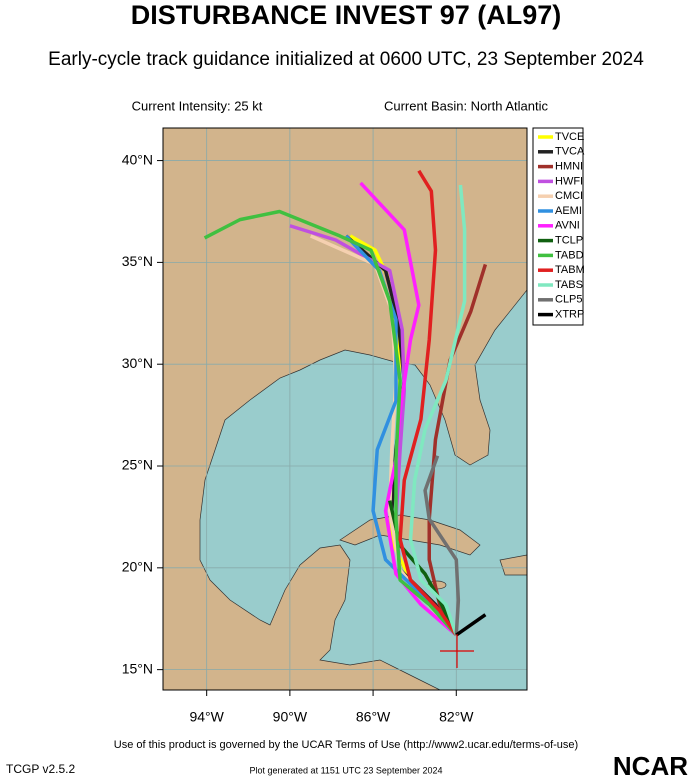  What do you see at coordinates (206, 717) in the screenshot?
I see `x-tick-label: 94°W` at bounding box center [206, 717].